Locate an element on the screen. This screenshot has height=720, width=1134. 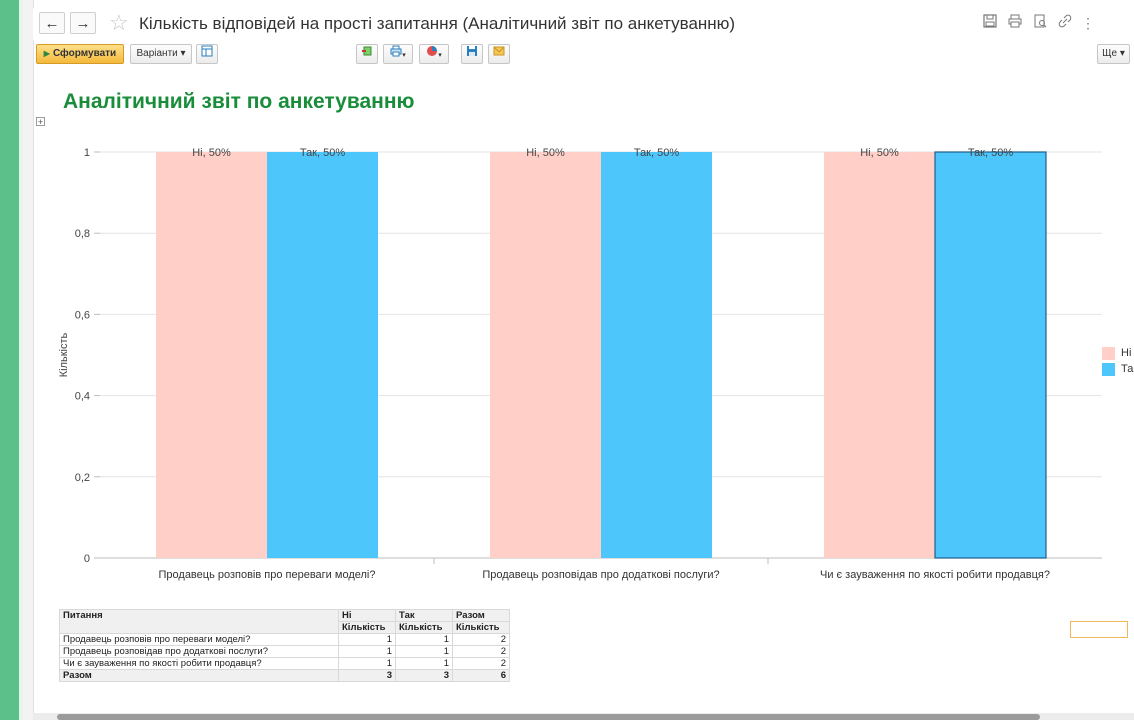
chart-legend: Ні Так is located at coordinates (1118, 362).